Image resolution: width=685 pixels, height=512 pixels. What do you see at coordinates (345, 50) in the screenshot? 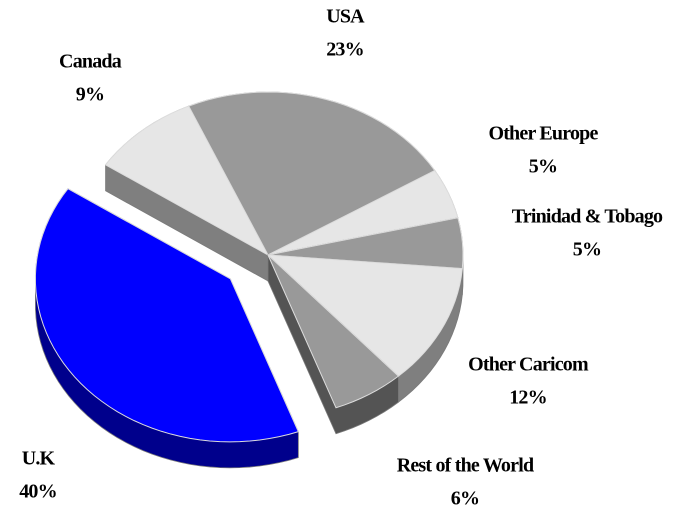
I see `slice-value-label: 23%` at bounding box center [345, 50].